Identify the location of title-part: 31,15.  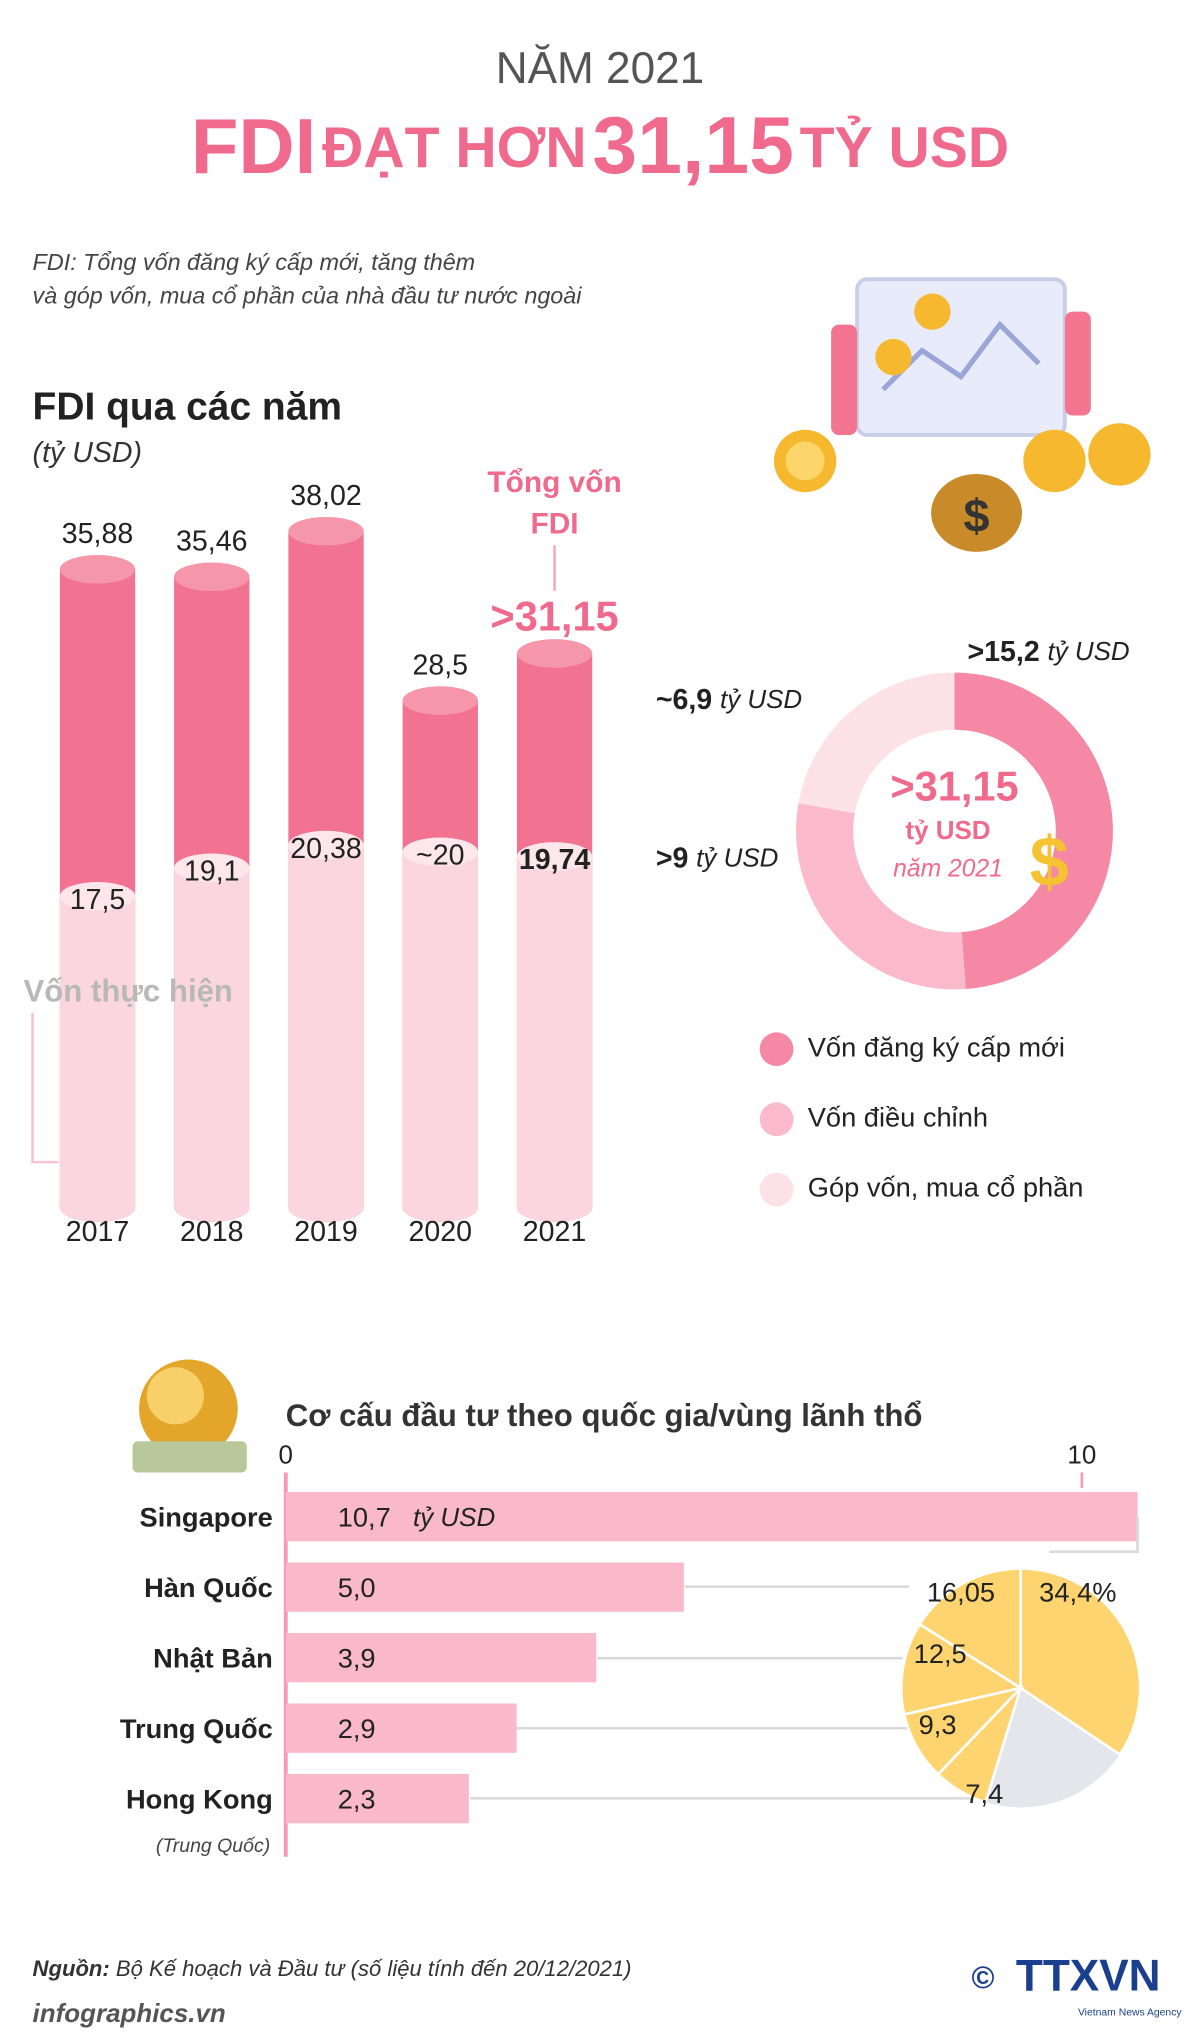
(692, 146).